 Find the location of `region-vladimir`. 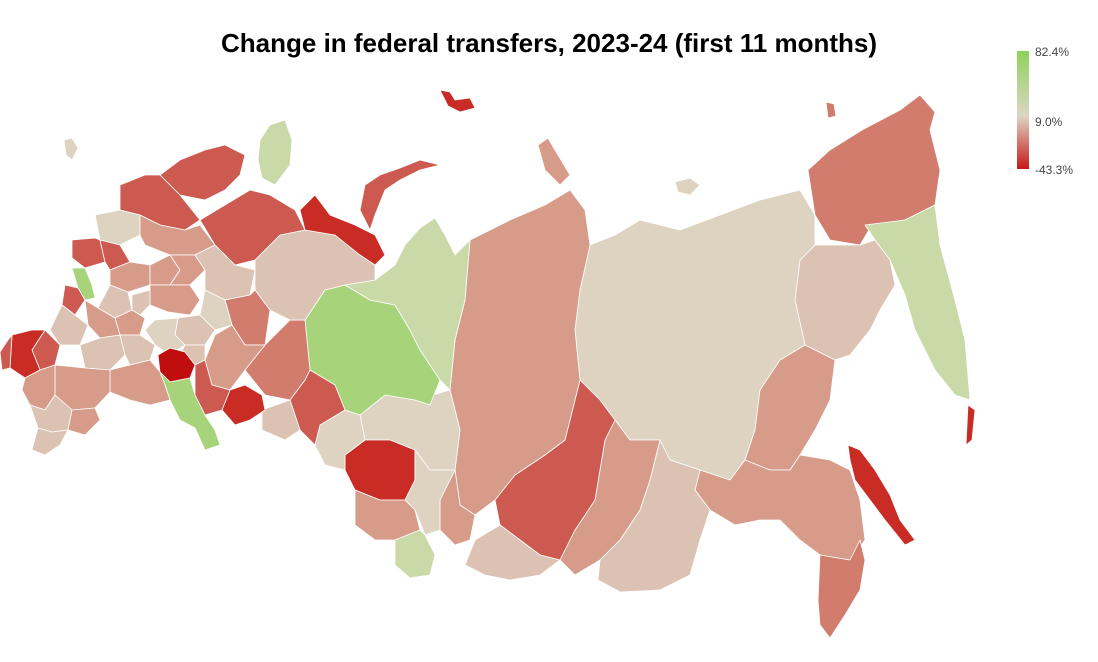

region-vladimir is located at coordinates (141, 302).